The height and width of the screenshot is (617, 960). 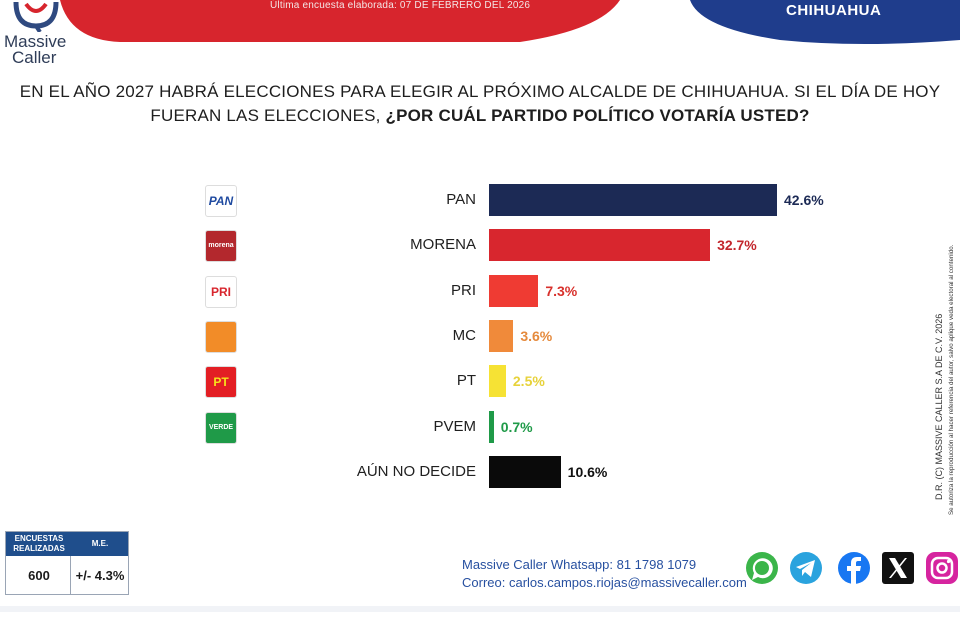 What do you see at coordinates (461, 199) in the screenshot?
I see `category-label: PAN` at bounding box center [461, 199].